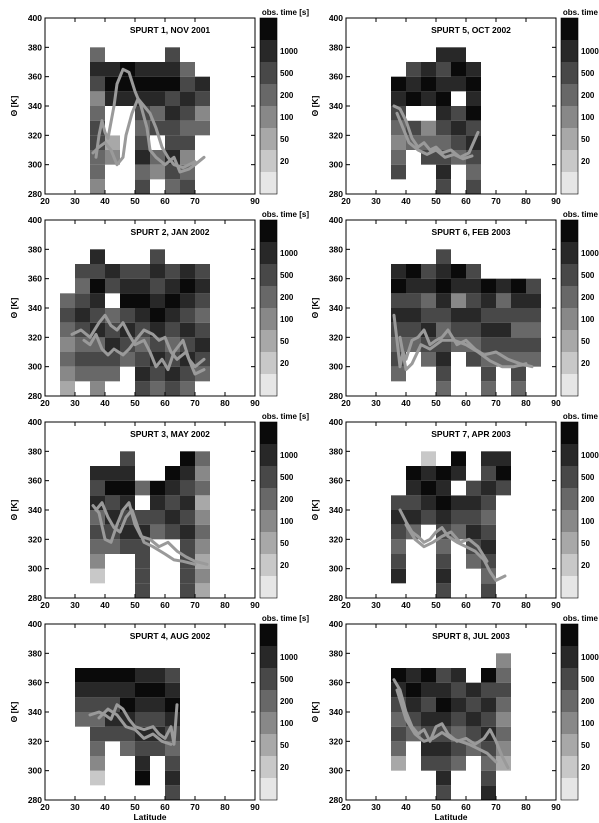  I want to click on y-tick-label: 340, so click(336, 308).